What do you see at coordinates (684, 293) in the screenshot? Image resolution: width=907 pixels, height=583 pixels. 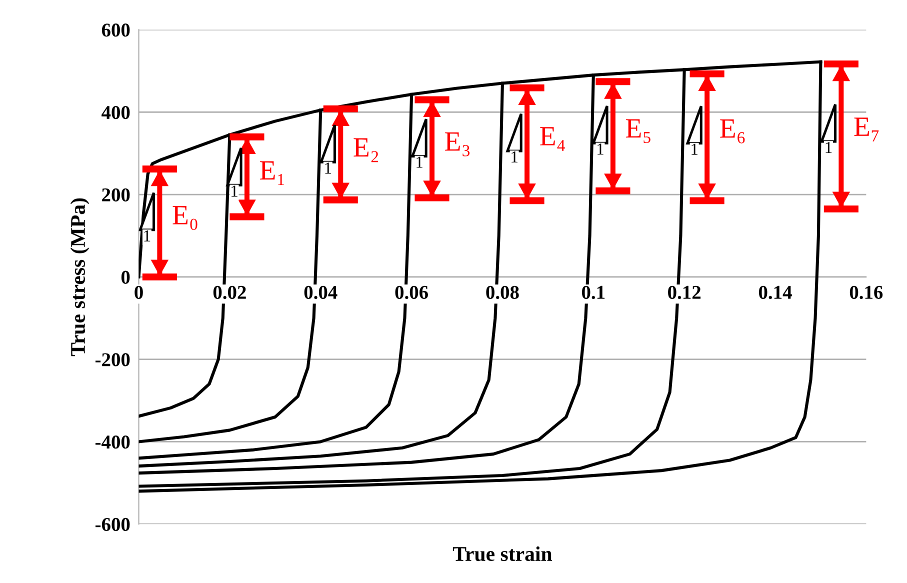 I see `x-tick-label: 0.12` at bounding box center [684, 293].